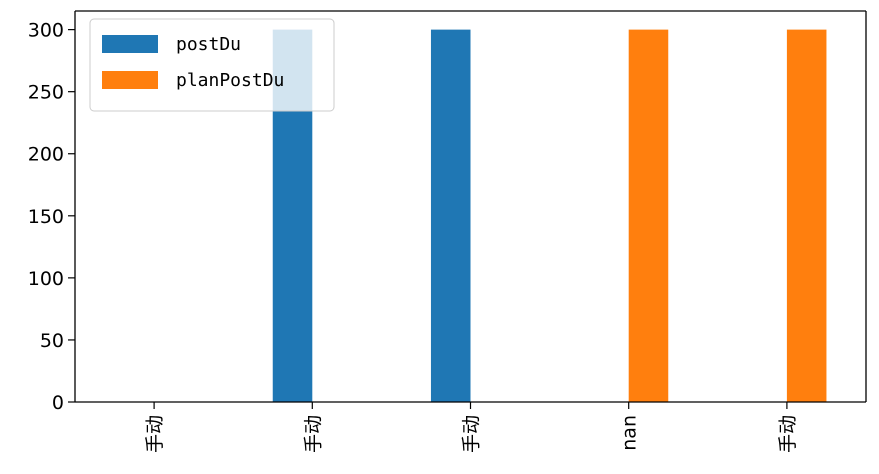  Describe the element at coordinates (46, 217) in the screenshot. I see `y-tick-label-150: 150` at that location.